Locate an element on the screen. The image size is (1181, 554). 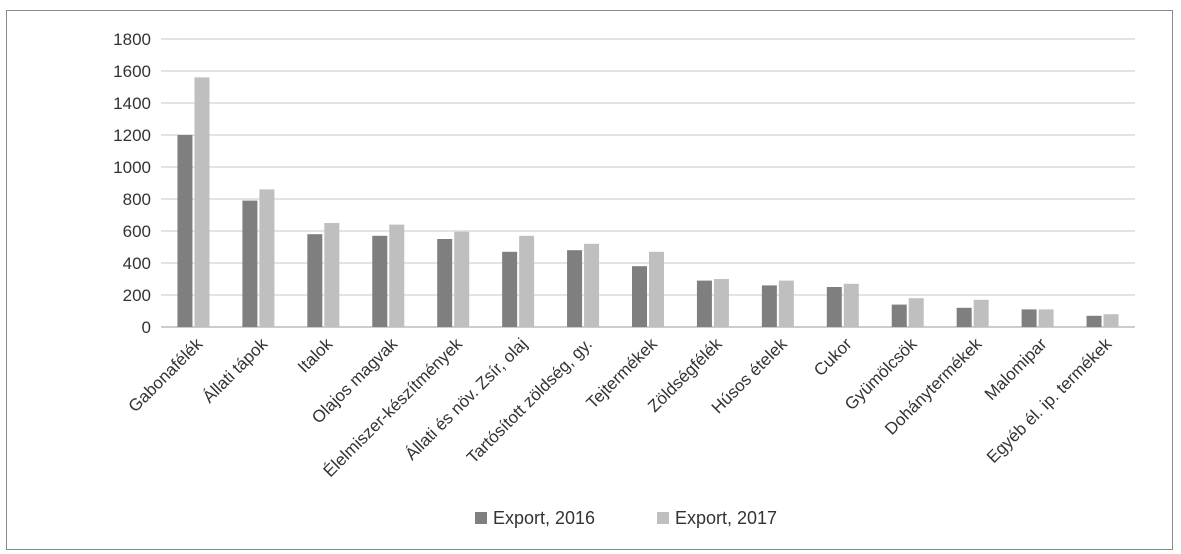
y-axis-ticks: 0 200 400 600 800 1000 1200 1400 1600 1800 is located at coordinates (132, 183).